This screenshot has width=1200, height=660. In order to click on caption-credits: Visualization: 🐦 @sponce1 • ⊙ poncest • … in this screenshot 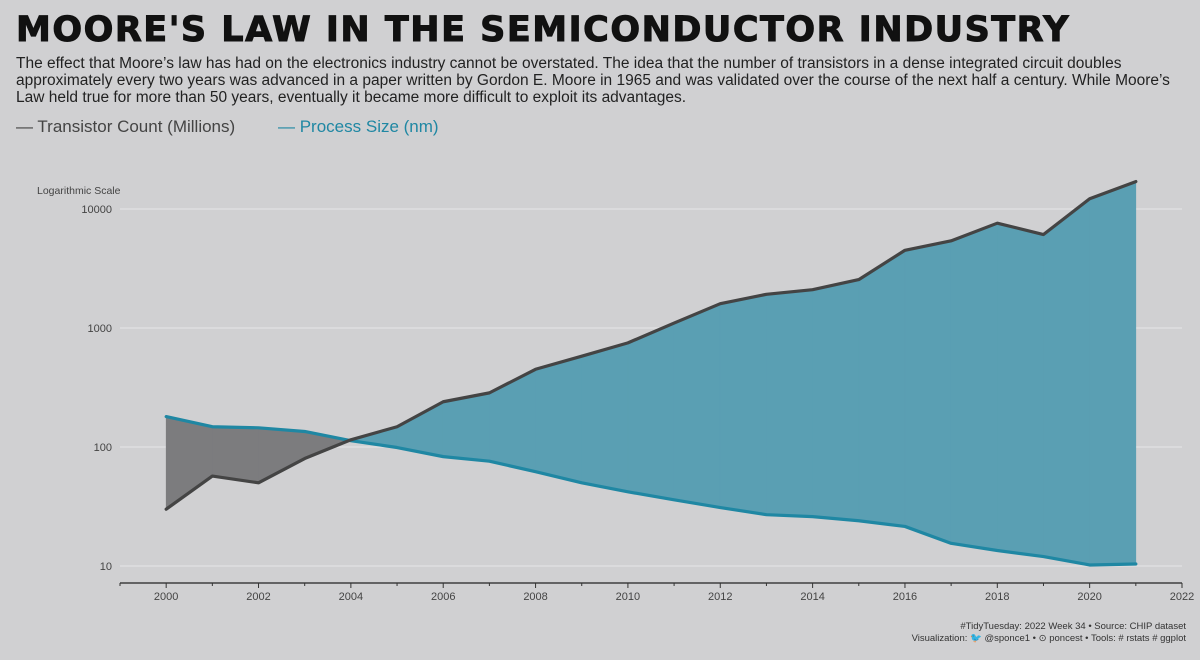, I will do `click(1048, 638)`.